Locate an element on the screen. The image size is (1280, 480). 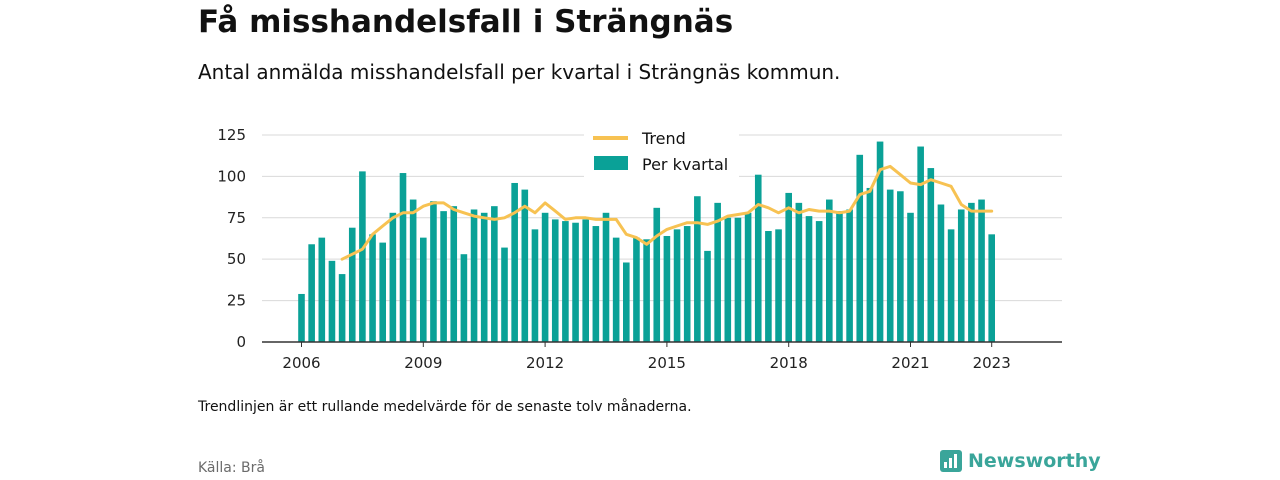
y-tick-label: 125 is located at coordinates (231, 135).